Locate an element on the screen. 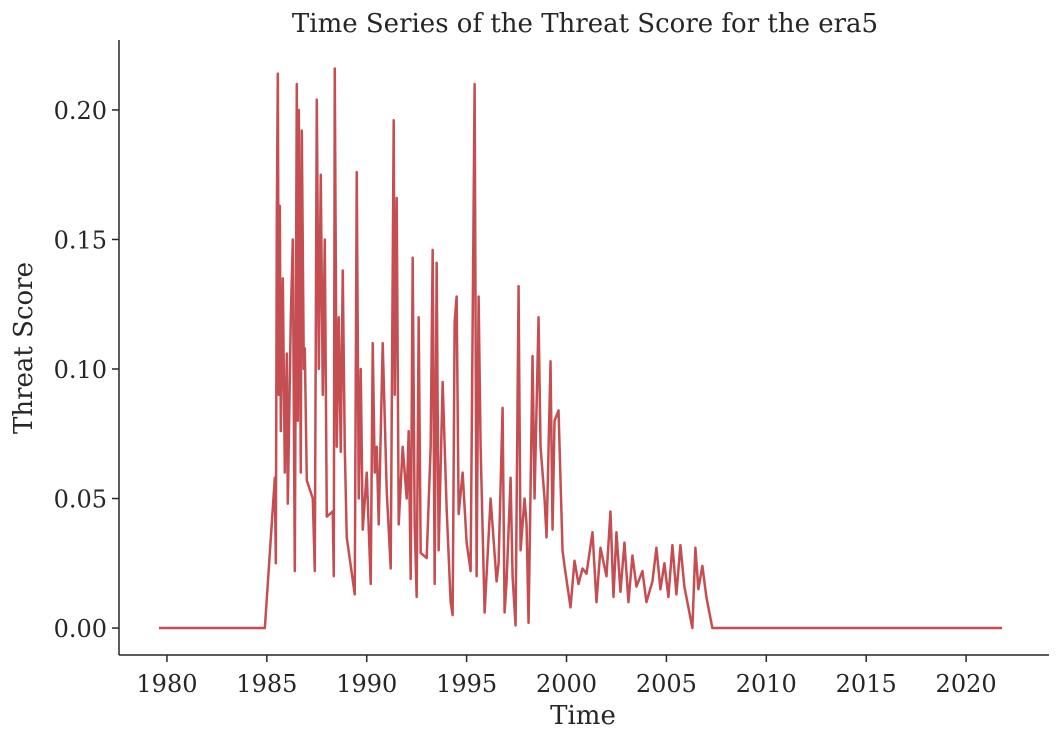 The image size is (1058, 740). x-tick-label: 1990 is located at coordinates (366, 684).